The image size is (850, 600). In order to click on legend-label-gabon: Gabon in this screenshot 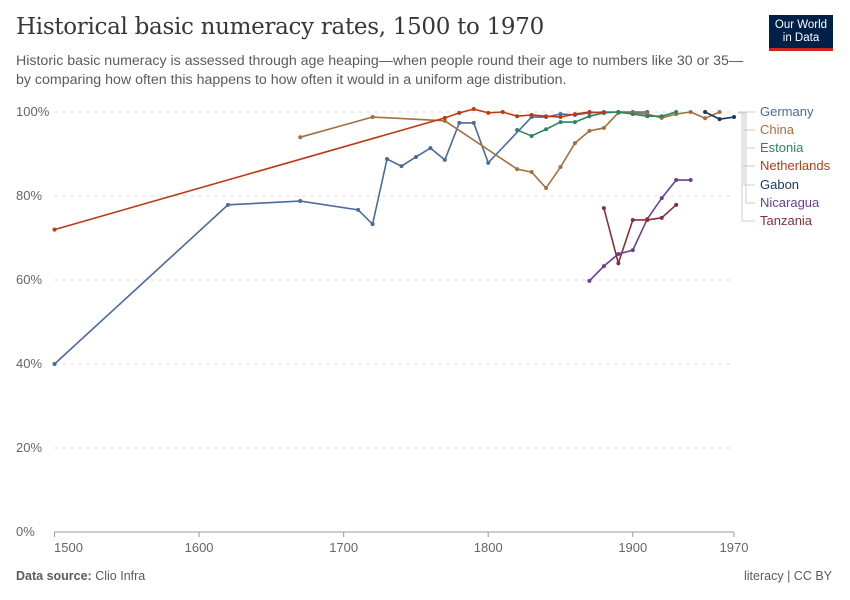, I will do `click(779, 184)`.